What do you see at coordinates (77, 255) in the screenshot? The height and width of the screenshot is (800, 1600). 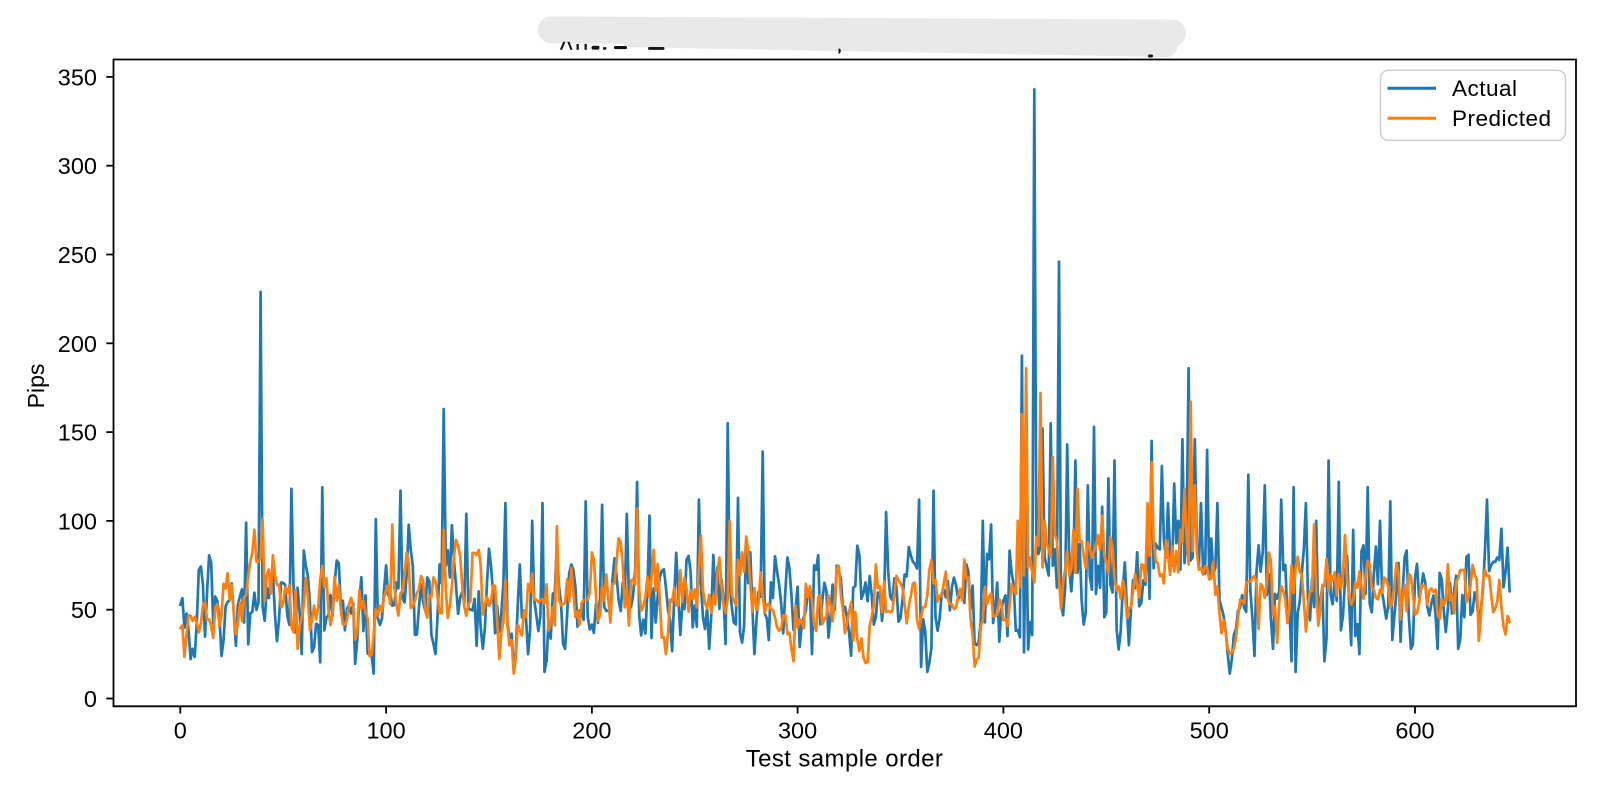 I see `svg-text: 250` at bounding box center [77, 255].